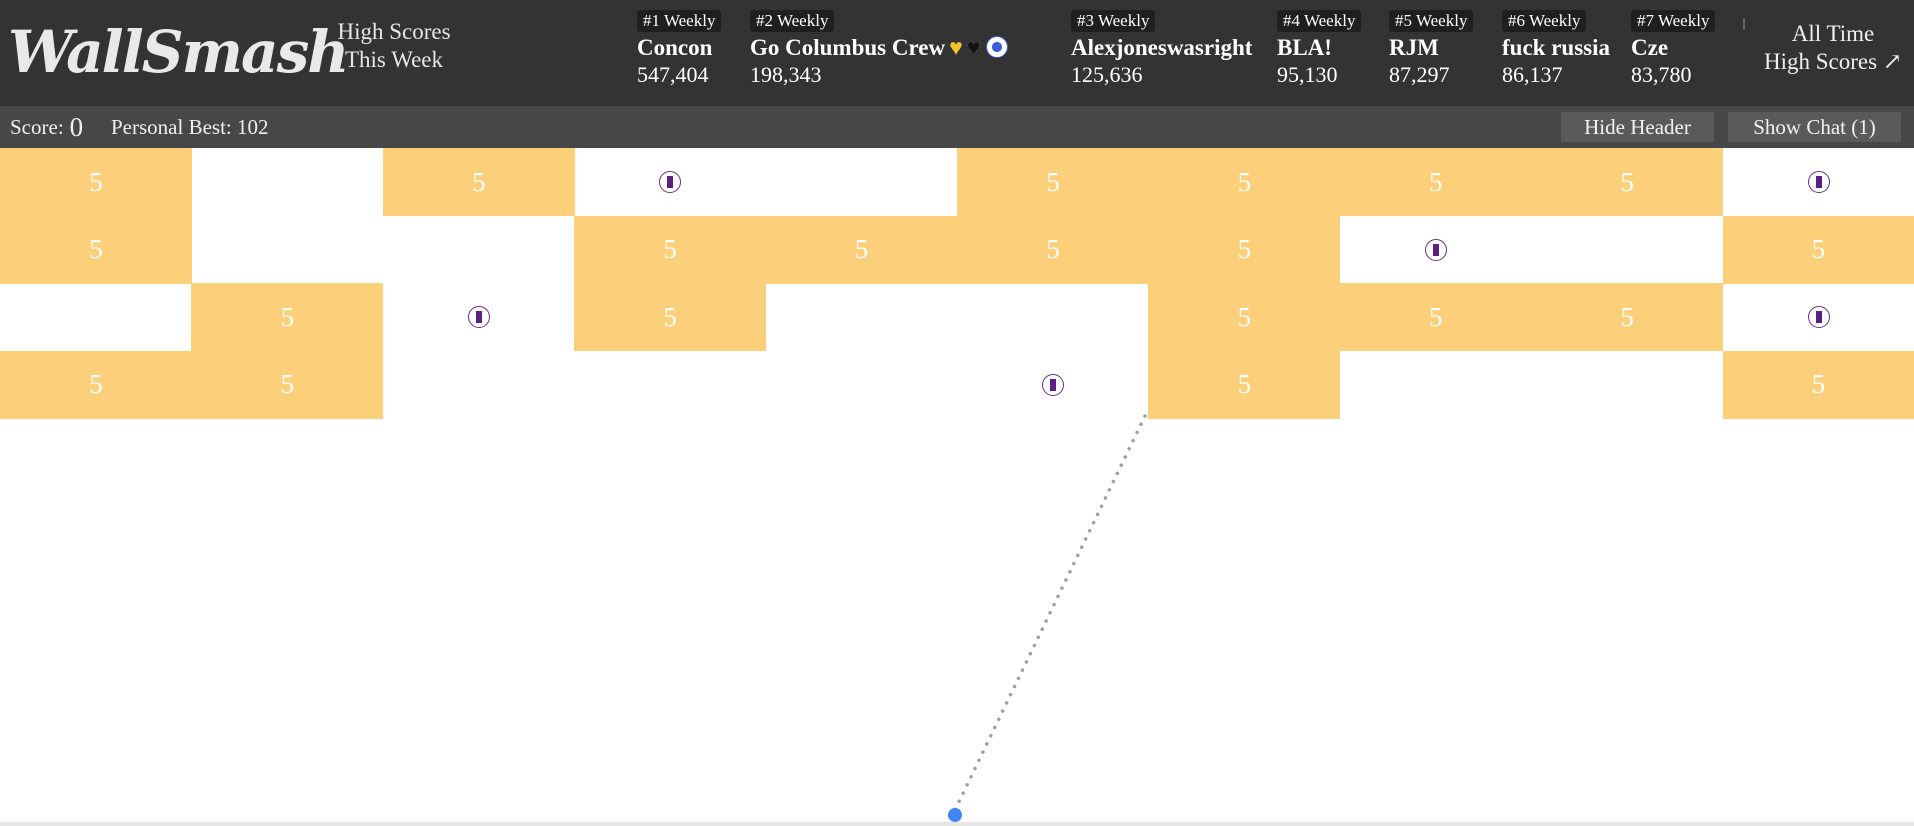  What do you see at coordinates (957, 824) in the screenshot?
I see `floor-line` at bounding box center [957, 824].